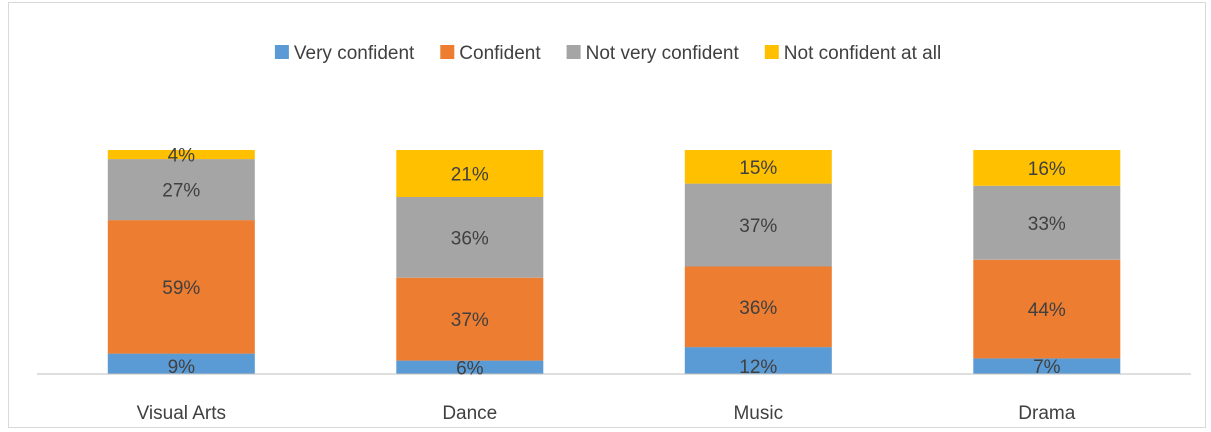 This screenshot has height=432, width=1211. What do you see at coordinates (182, 367) in the screenshot?
I see `data-label: 9%` at bounding box center [182, 367].